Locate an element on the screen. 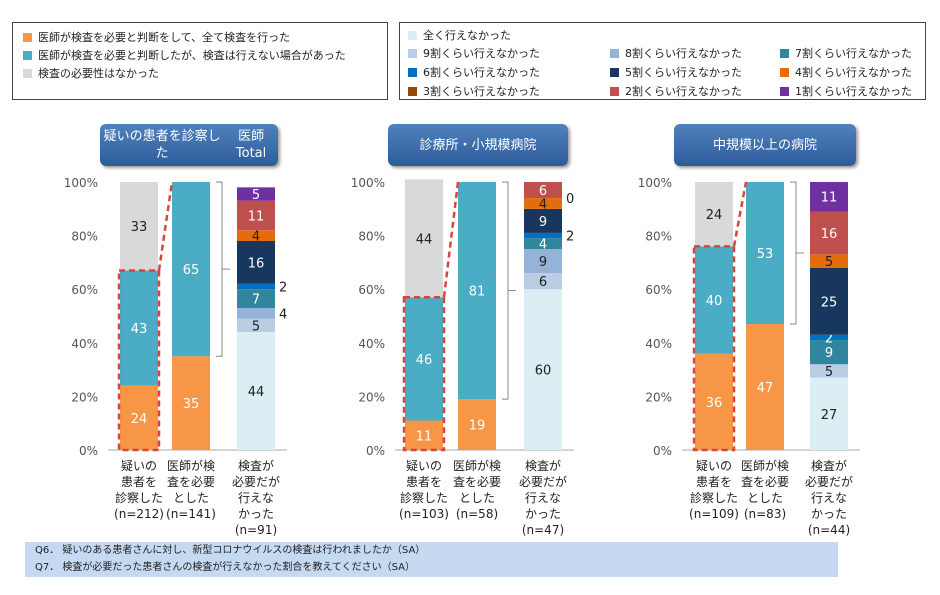 This screenshot has width=940, height=595. data-label: 0 is located at coordinates (570, 199).